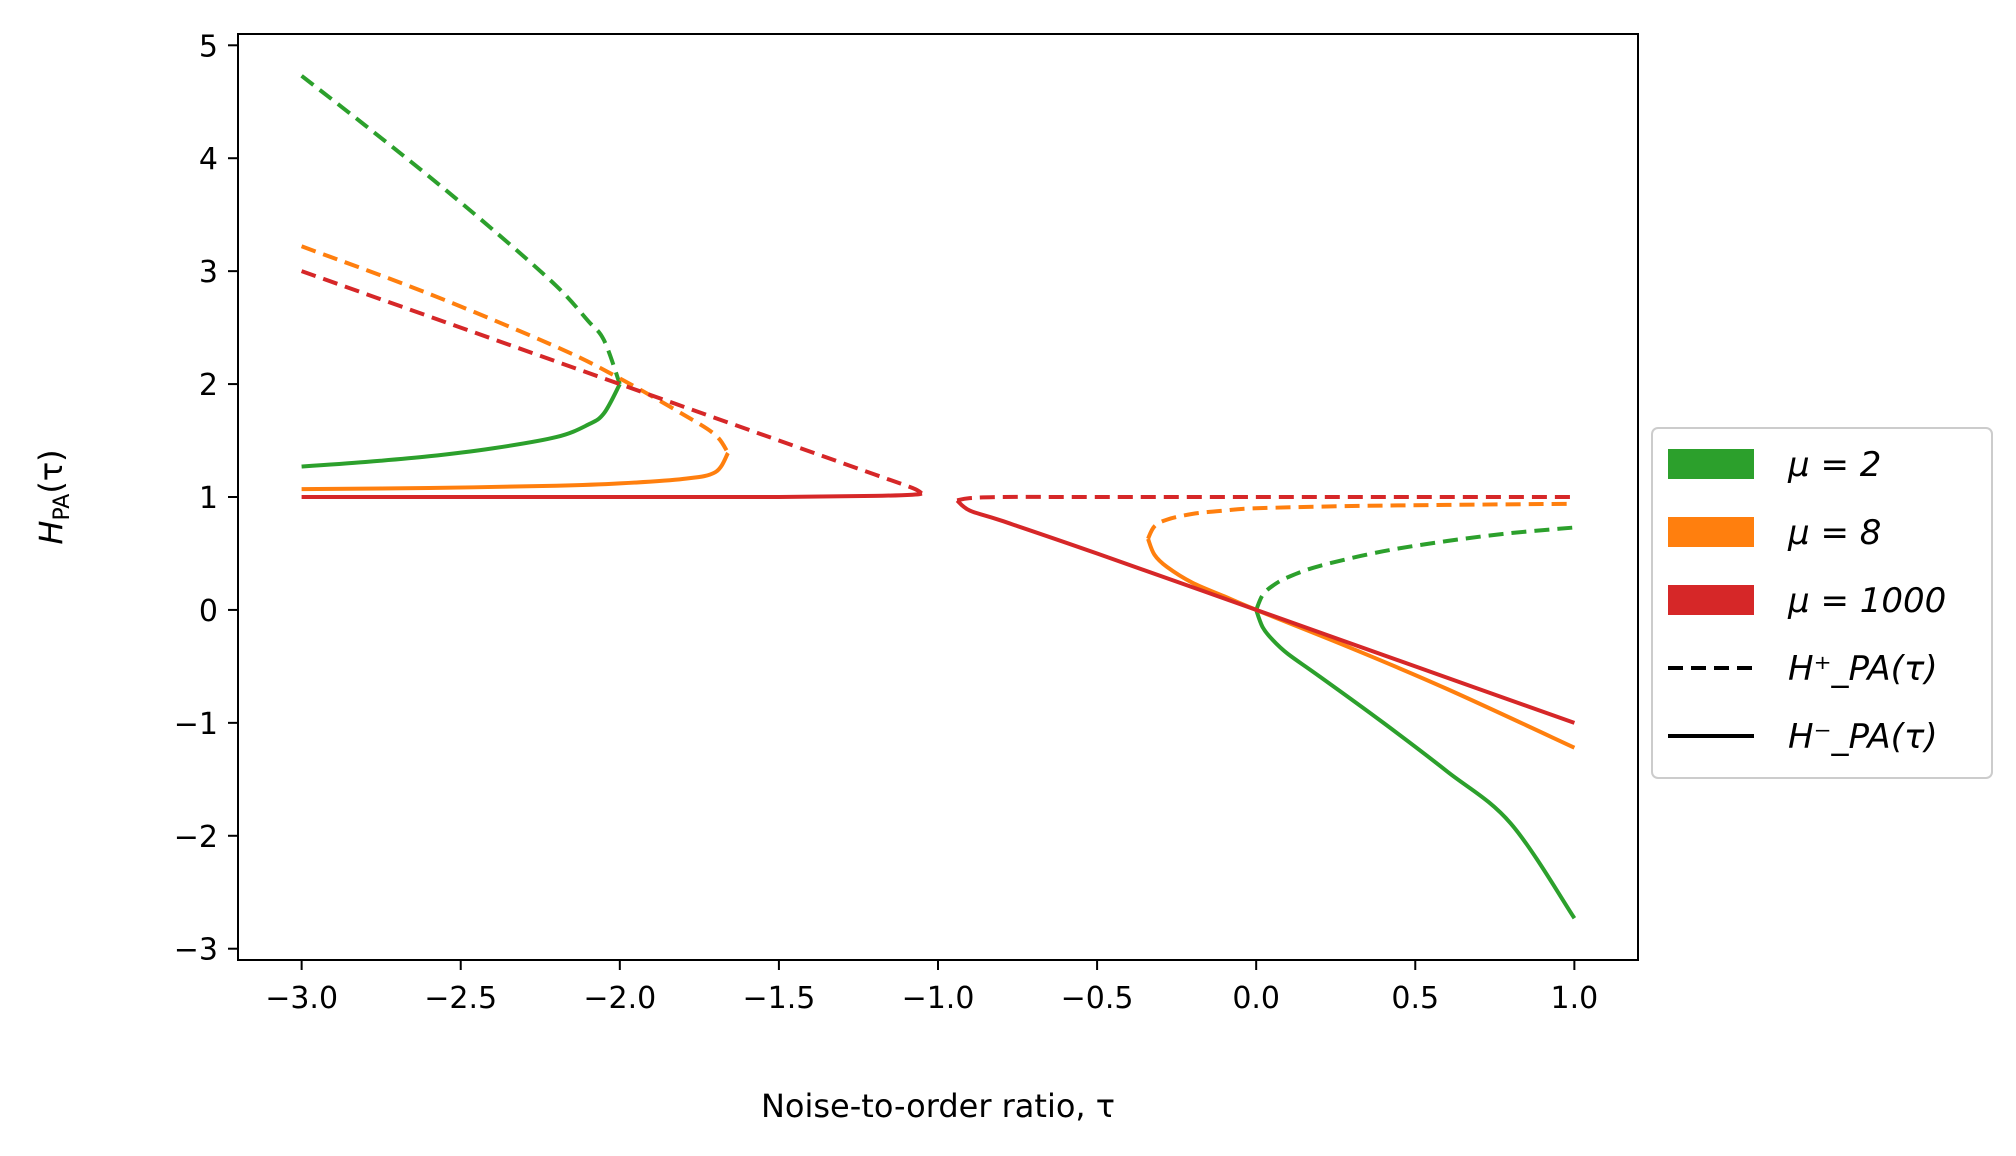  Describe the element at coordinates (1834, 533) in the screenshot. I see `legend-label: μ = 8` at that location.